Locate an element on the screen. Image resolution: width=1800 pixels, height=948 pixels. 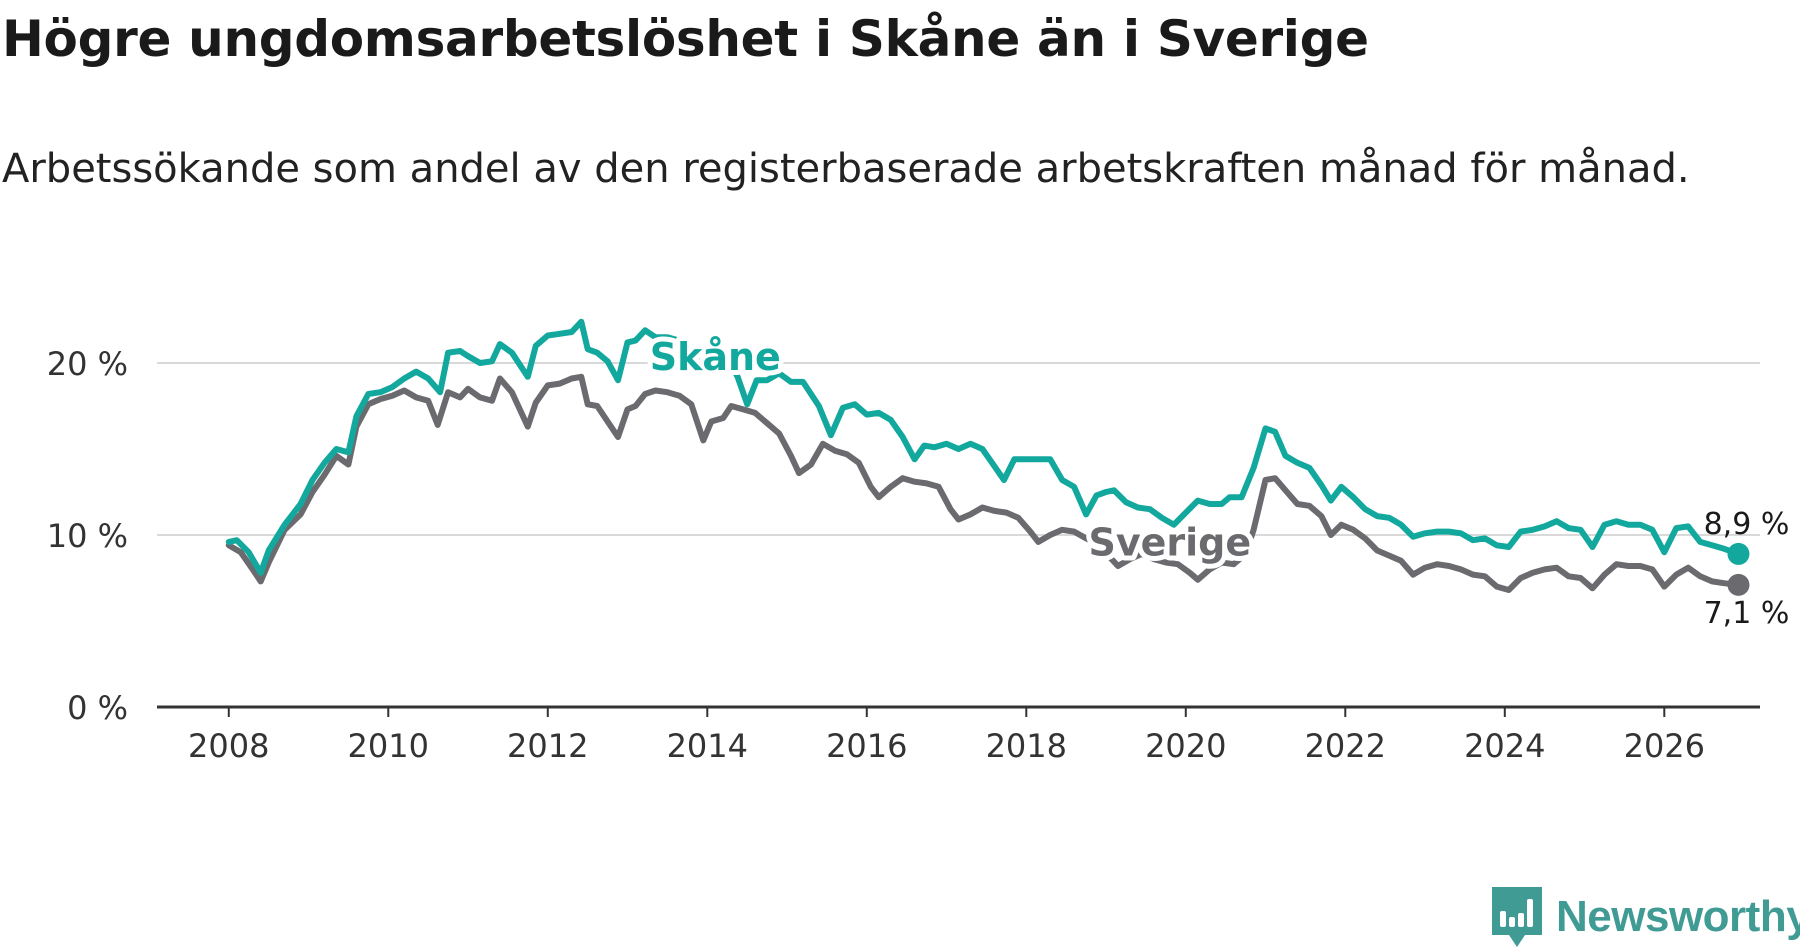
x-tick-label: 2018 is located at coordinates (1026, 746).